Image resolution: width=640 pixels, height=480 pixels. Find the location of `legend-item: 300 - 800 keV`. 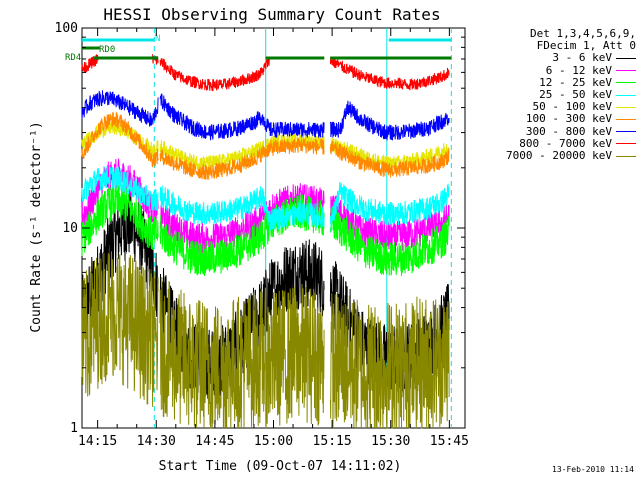

legend-item: 300 - 800 keV is located at coordinates (557, 131).